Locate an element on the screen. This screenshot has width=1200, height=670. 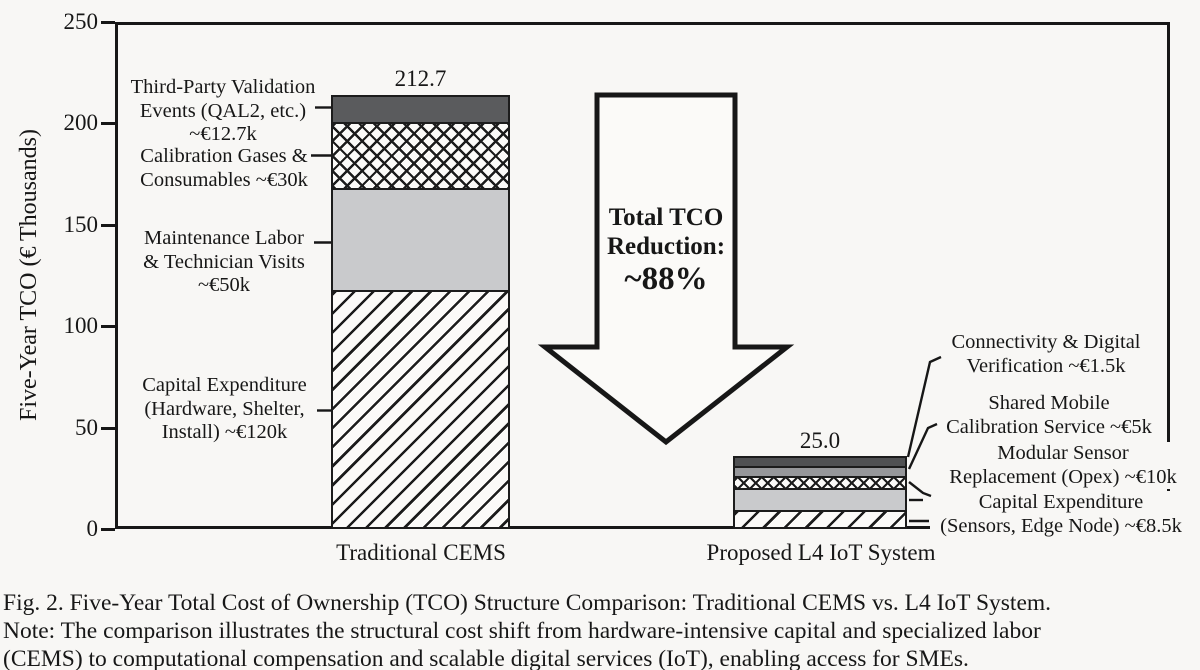
x-label-traditional-cems: Traditional CEMS is located at coordinates (421, 552).